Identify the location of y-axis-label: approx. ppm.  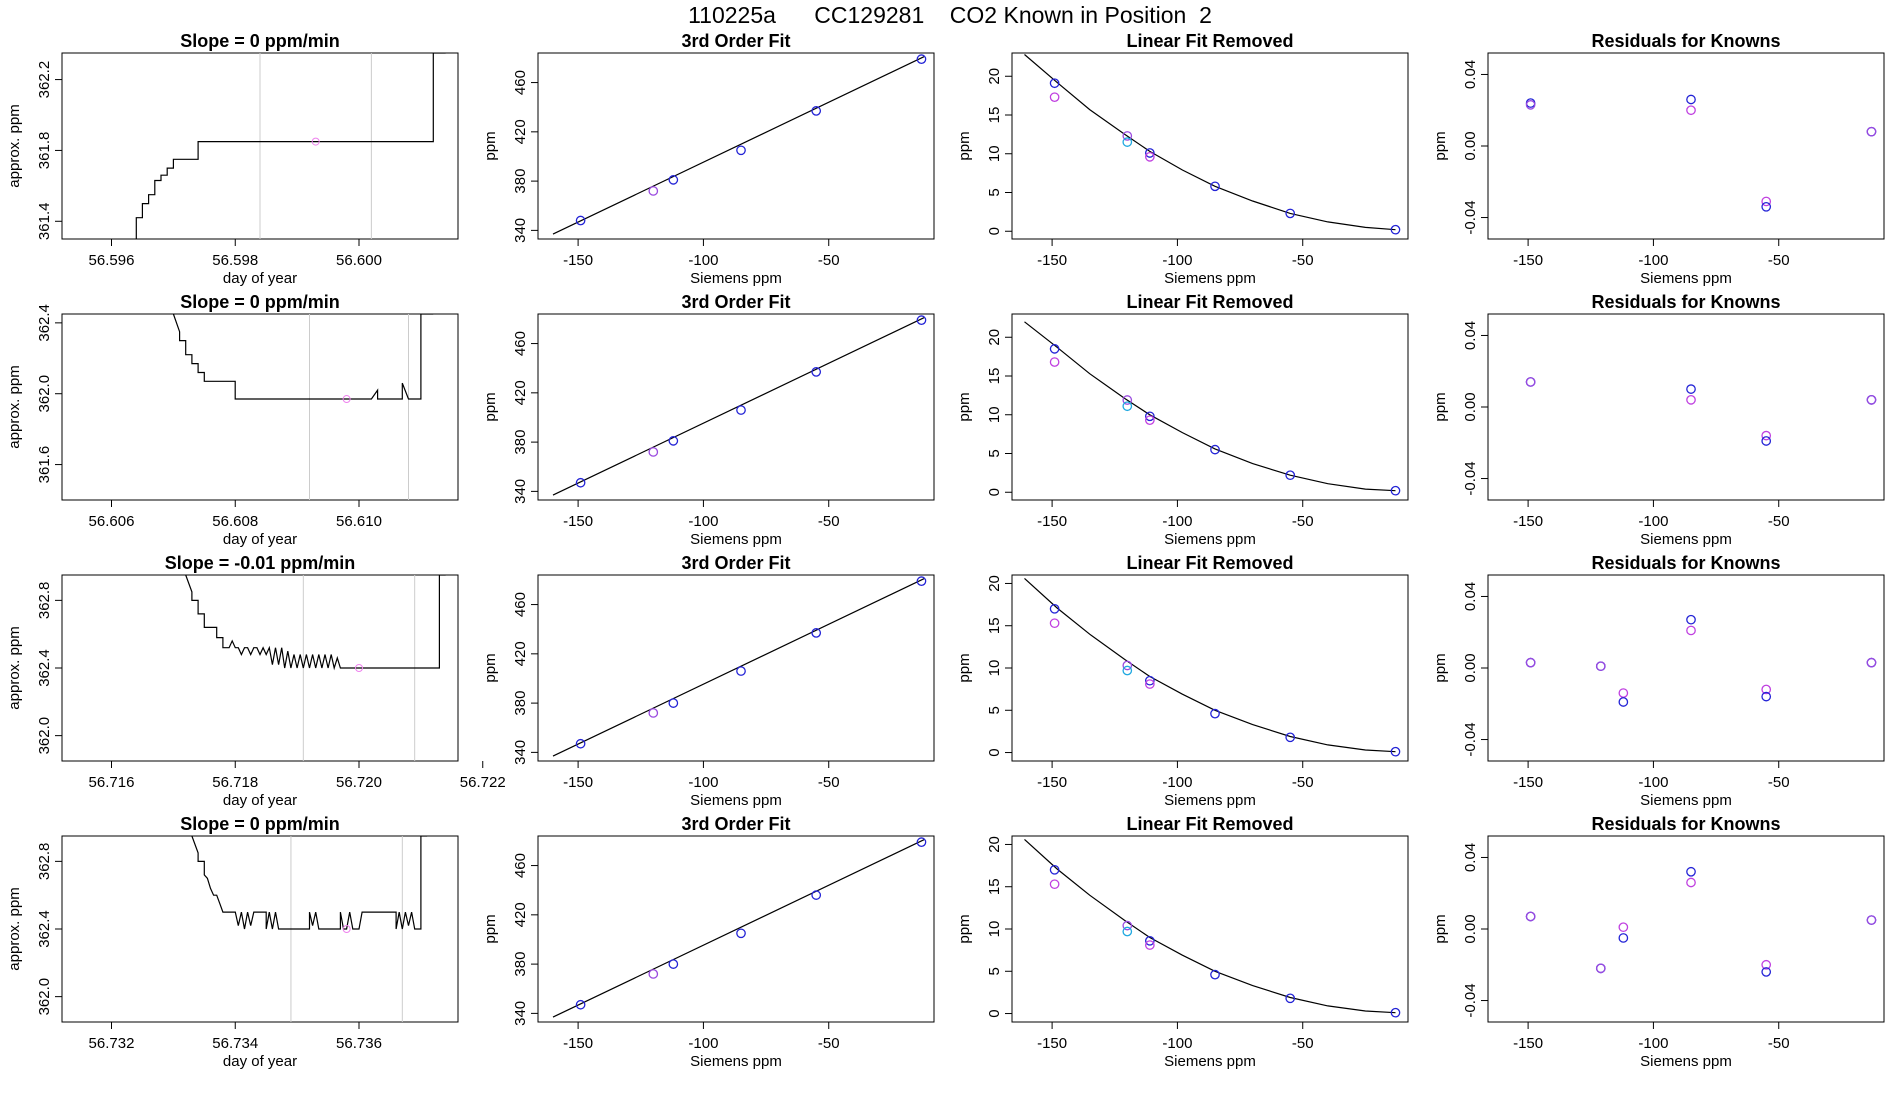
(14, 145).